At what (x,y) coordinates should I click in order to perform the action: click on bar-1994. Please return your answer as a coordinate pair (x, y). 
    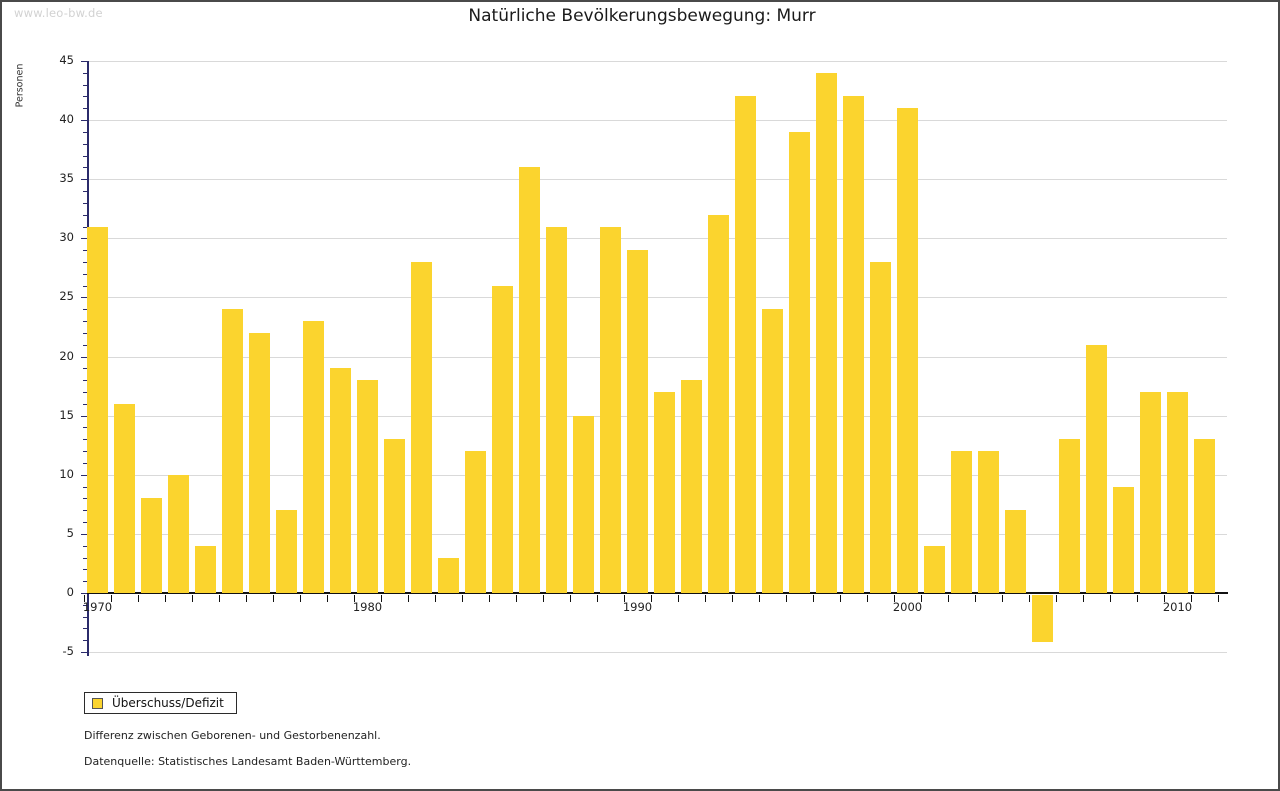
    Looking at the image, I should click on (745, 344).